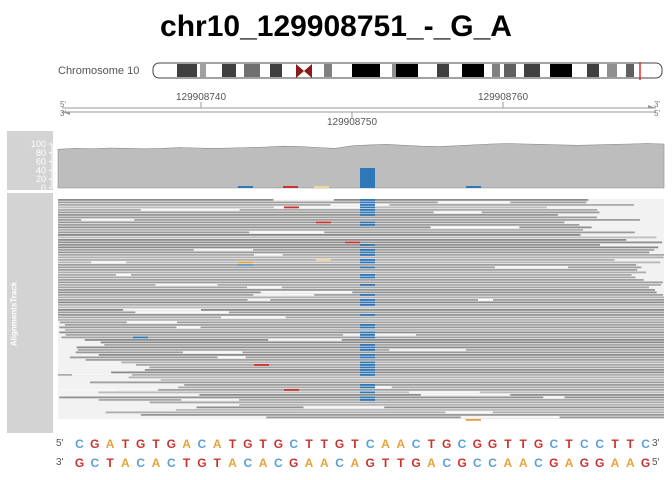 The width and height of the screenshot is (672, 480). What do you see at coordinates (41, 153) in the screenshot?
I see `coverage-tick-label: 80` at bounding box center [41, 153].